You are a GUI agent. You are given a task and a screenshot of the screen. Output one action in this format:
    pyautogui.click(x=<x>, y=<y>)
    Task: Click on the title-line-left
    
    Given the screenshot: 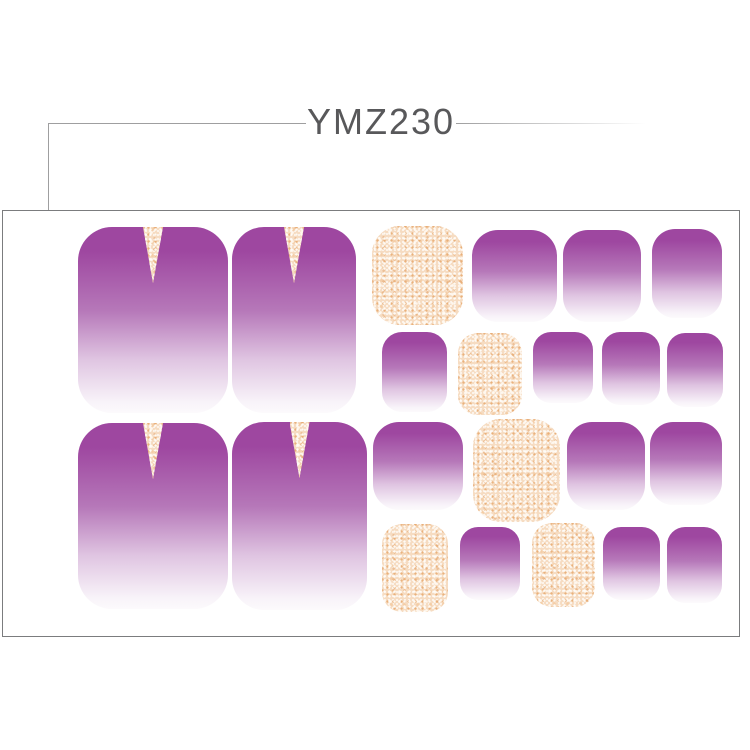 What is the action you would take?
    pyautogui.click(x=177, y=123)
    